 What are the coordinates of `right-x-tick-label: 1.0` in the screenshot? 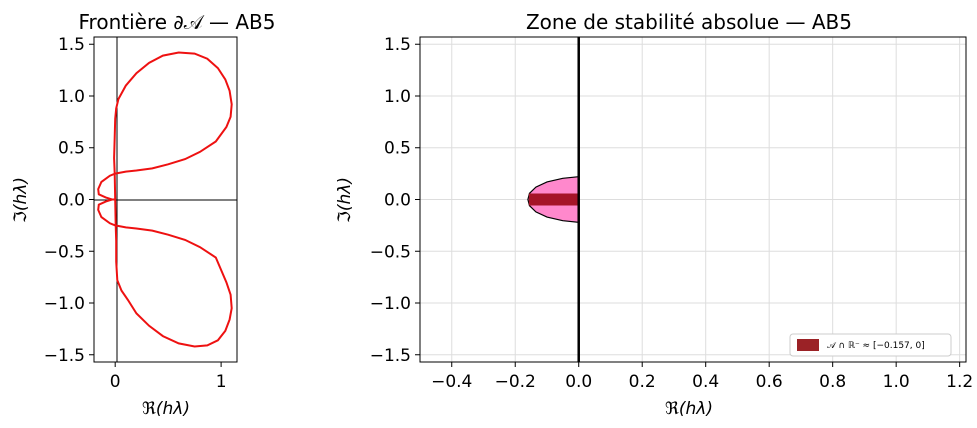 It's located at (896, 382).